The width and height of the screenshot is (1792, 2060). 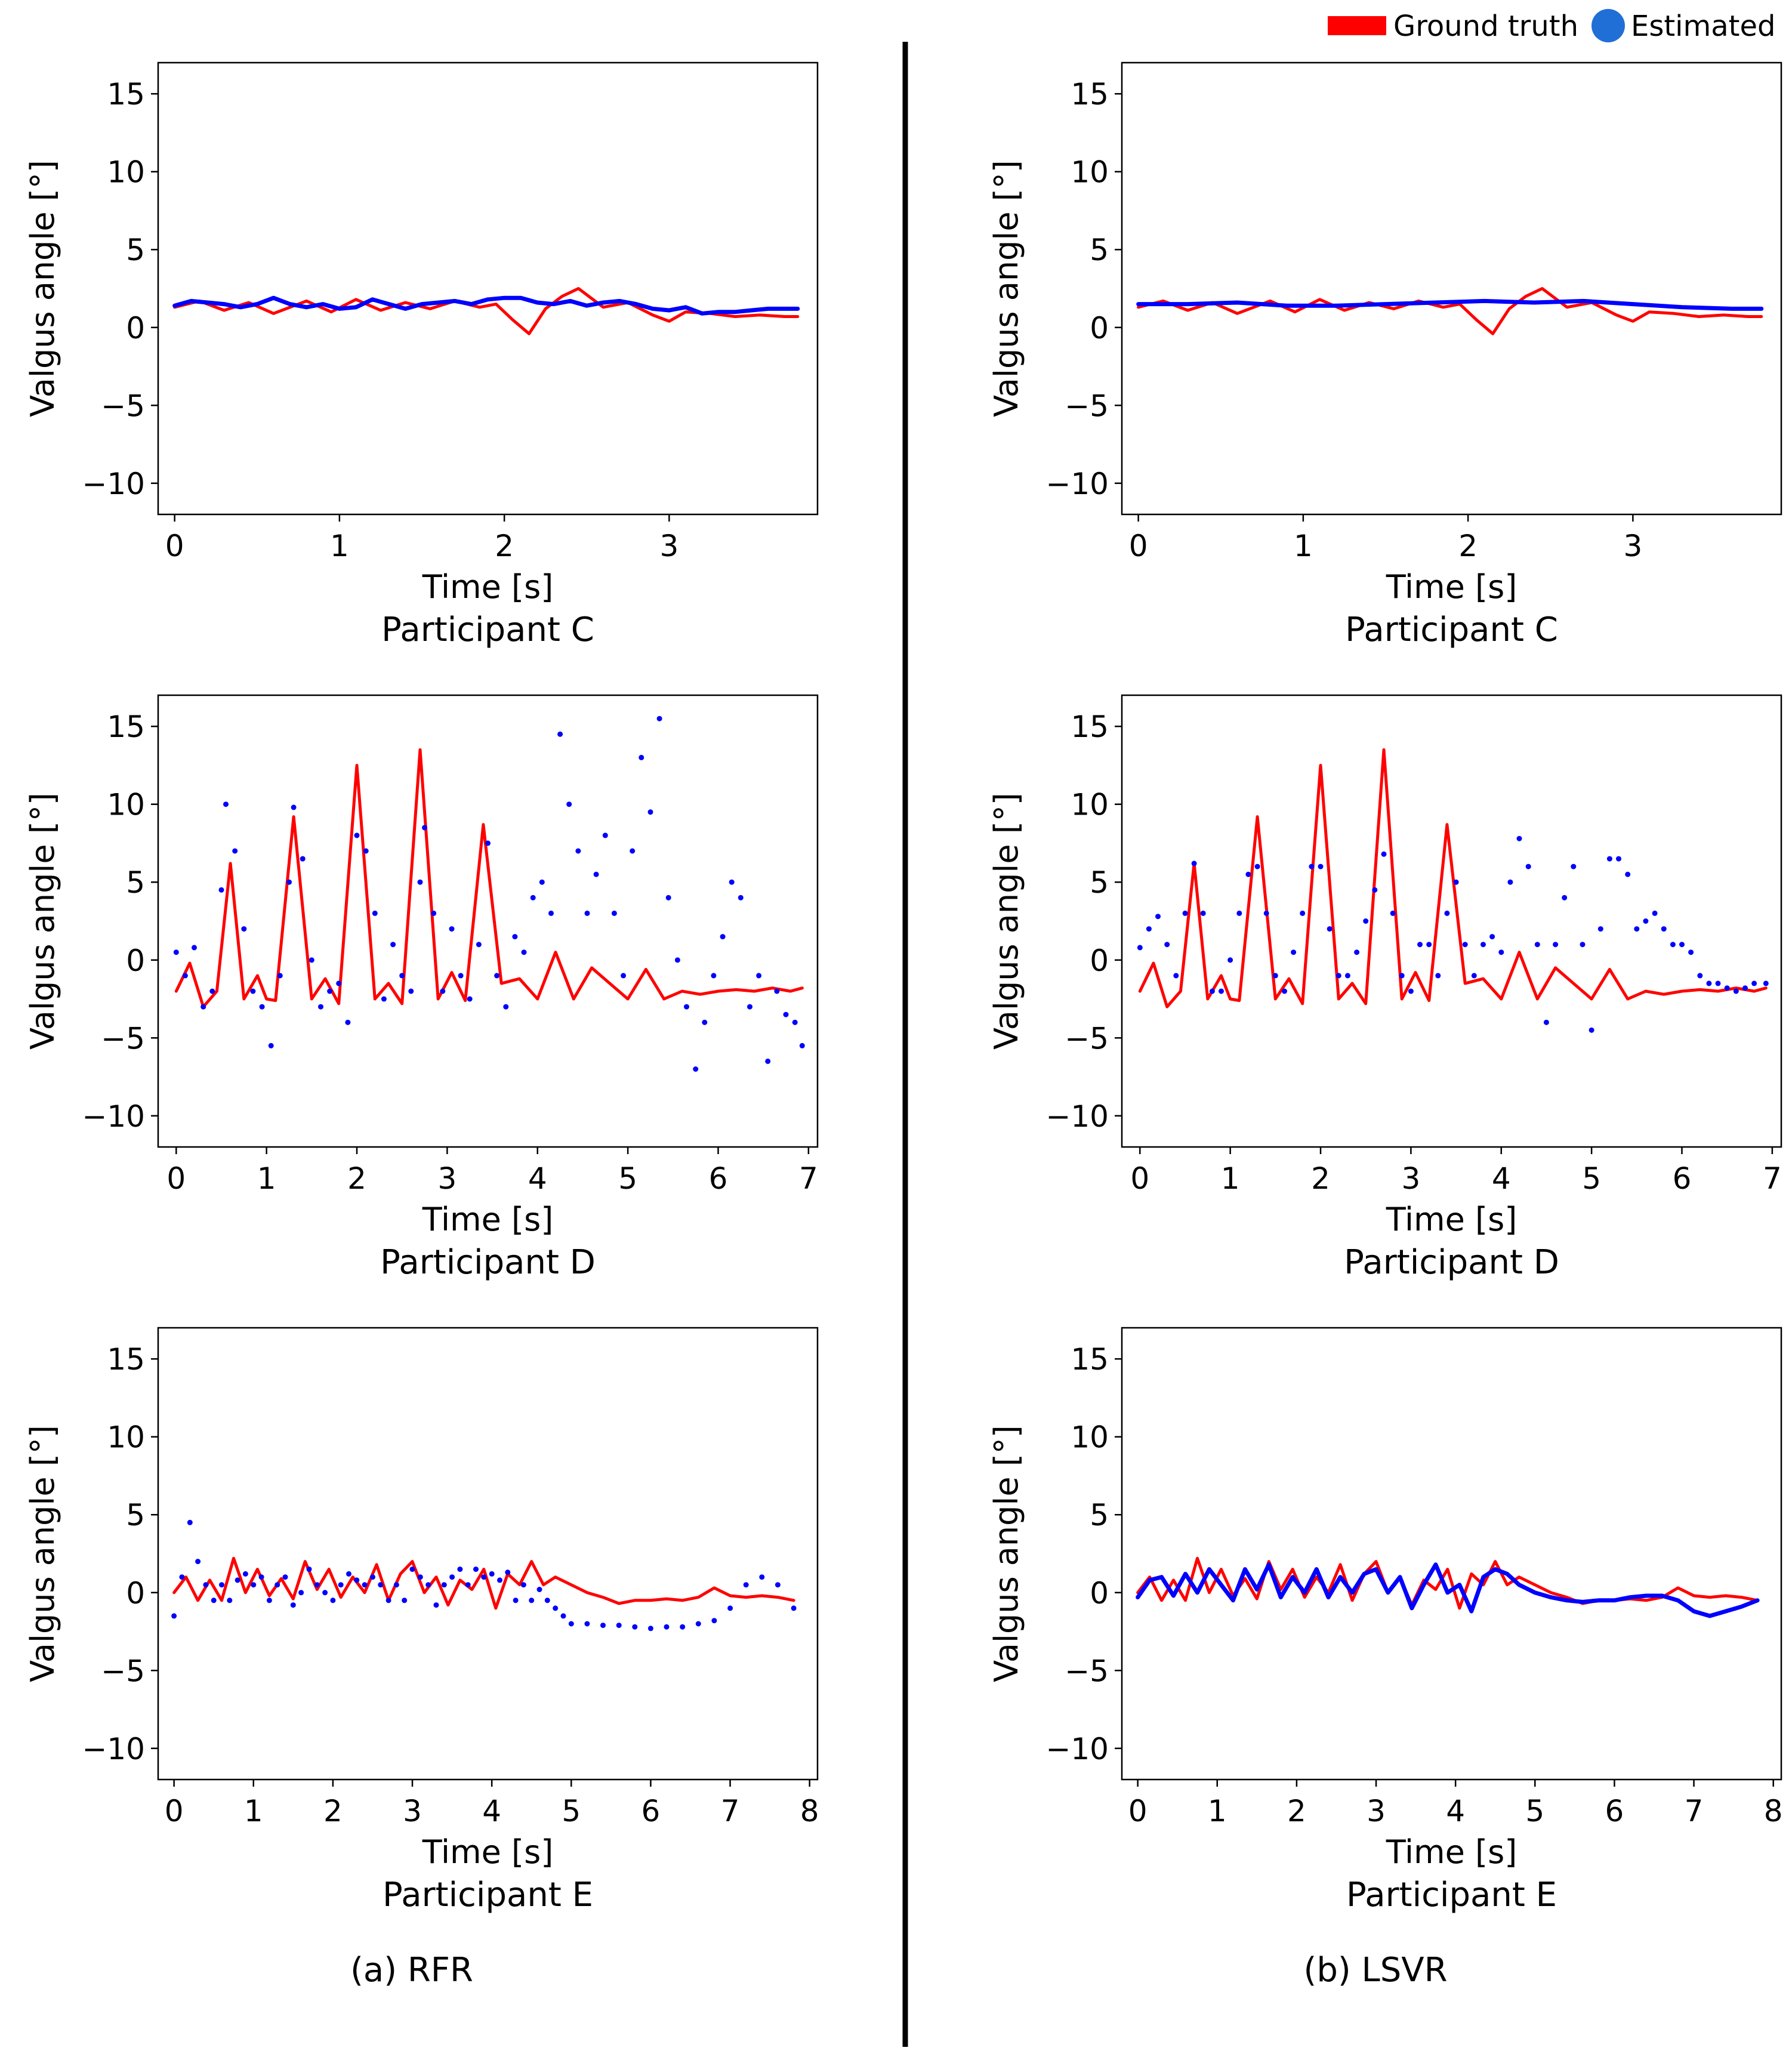 What do you see at coordinates (1682, 1178) in the screenshot?
I see `x-tick-label: 6` at bounding box center [1682, 1178].